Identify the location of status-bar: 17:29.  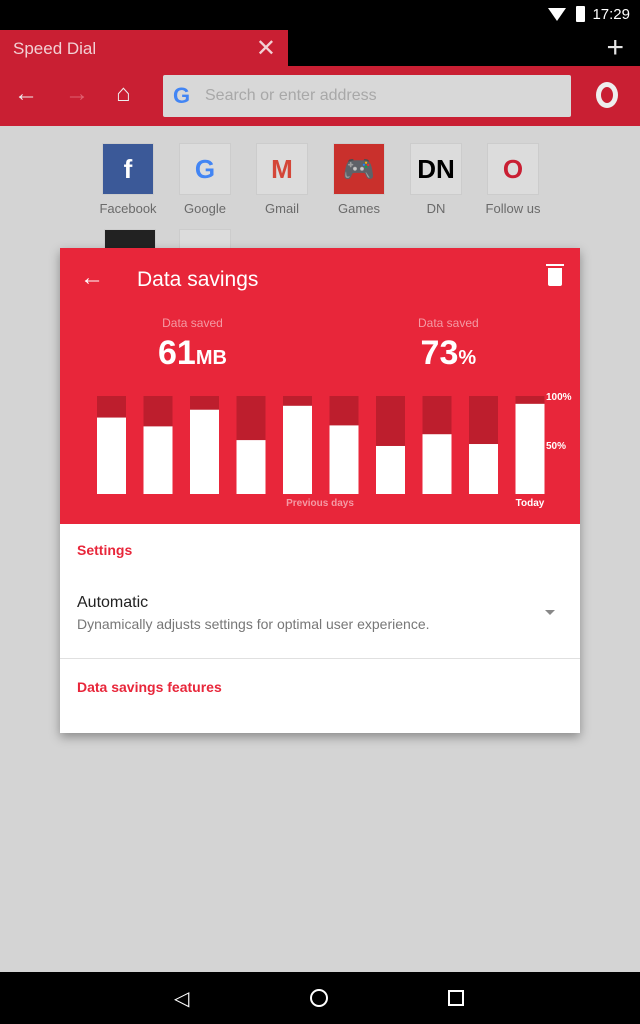
(320, 15).